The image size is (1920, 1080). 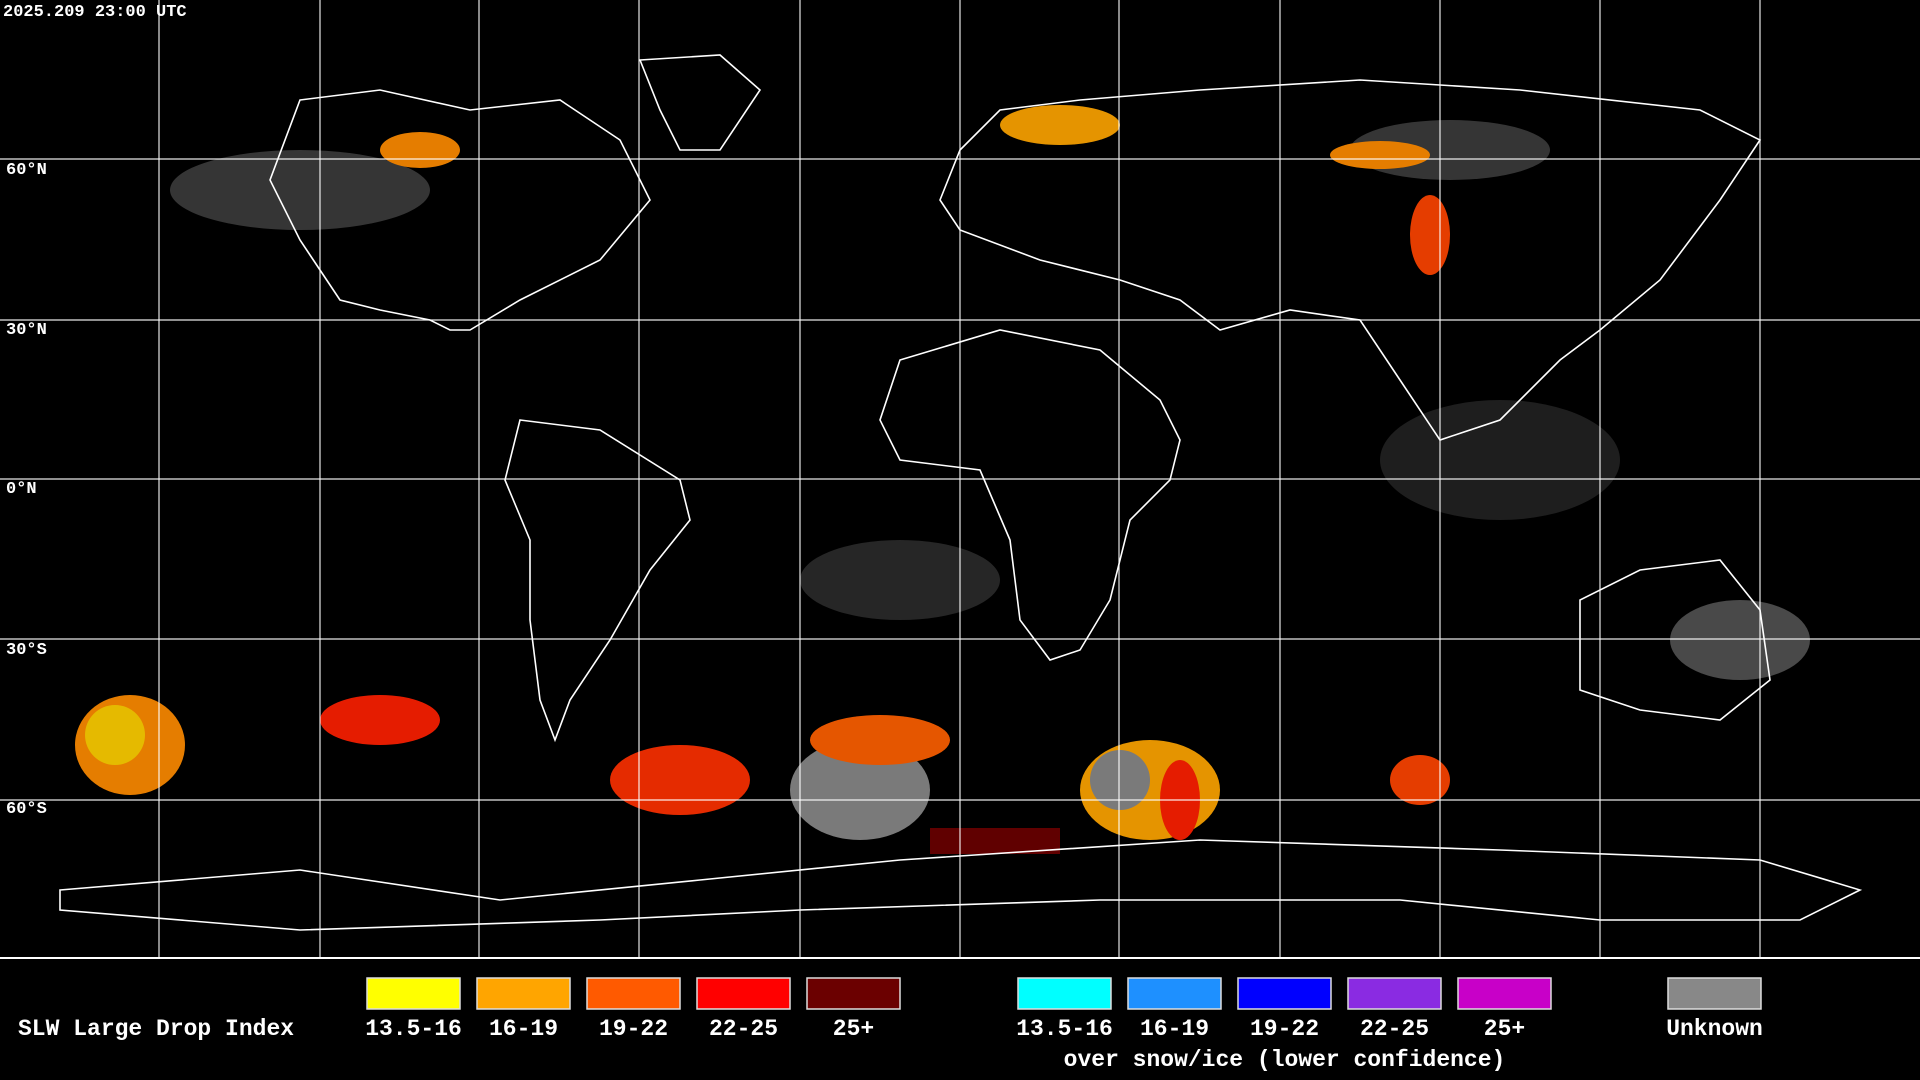 What do you see at coordinates (1285, 1060) in the screenshot?
I see `legend-caption: over snow/ice (lower confidence)` at bounding box center [1285, 1060].